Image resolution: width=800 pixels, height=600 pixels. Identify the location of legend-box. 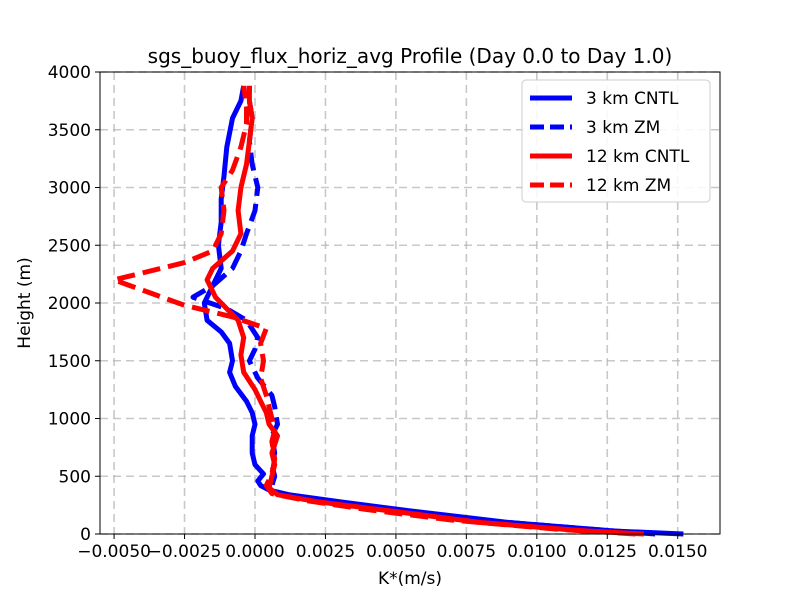
(616, 141).